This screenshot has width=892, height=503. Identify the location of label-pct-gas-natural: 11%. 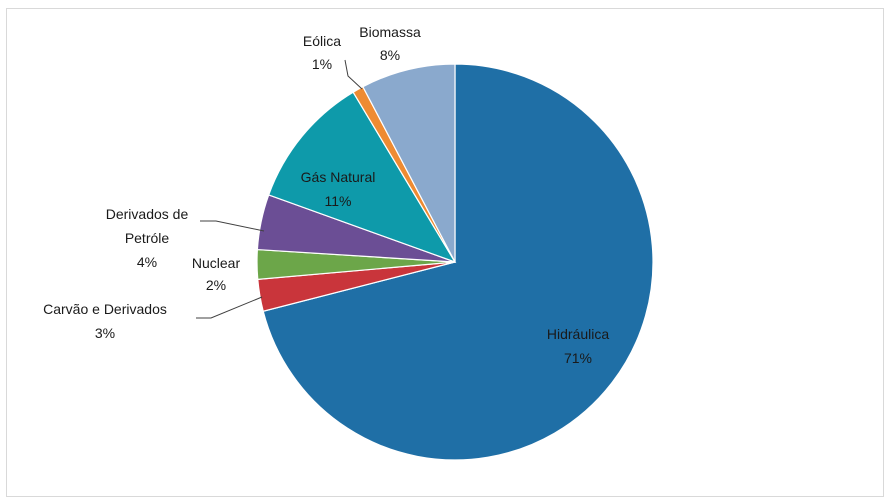
(338, 201).